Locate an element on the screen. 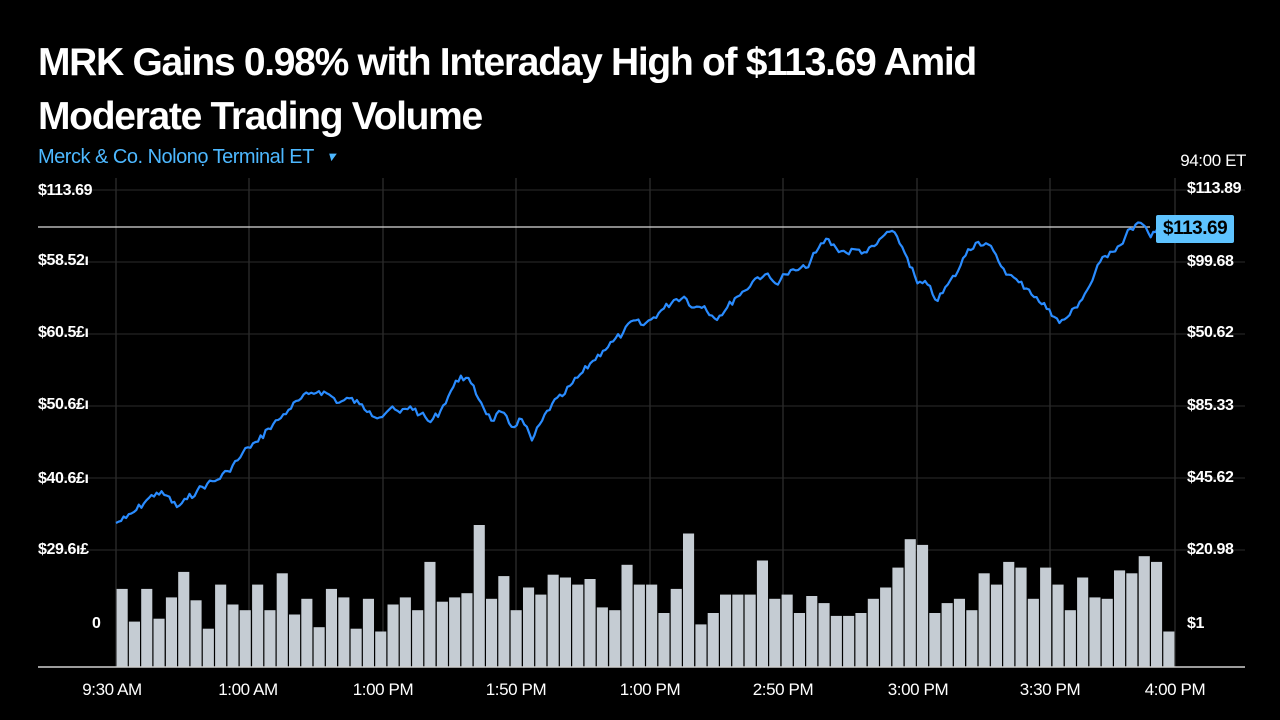 Image resolution: width=1280 pixels, height=720 pixels. y-axis-right-label: $99.68 is located at coordinates (1210, 261).